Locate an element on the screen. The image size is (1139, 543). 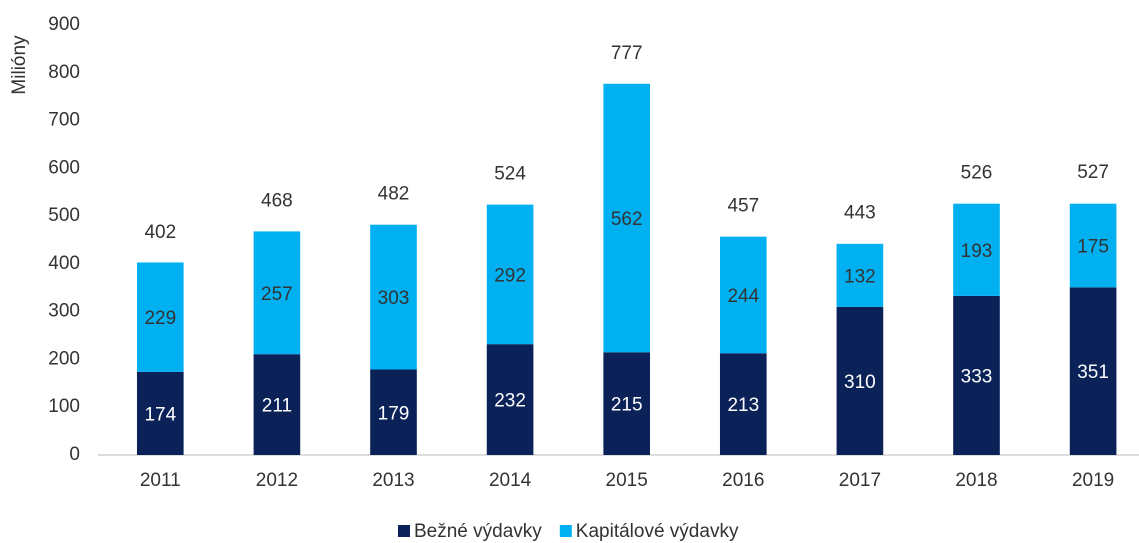
data-label: 351 is located at coordinates (1093, 372).